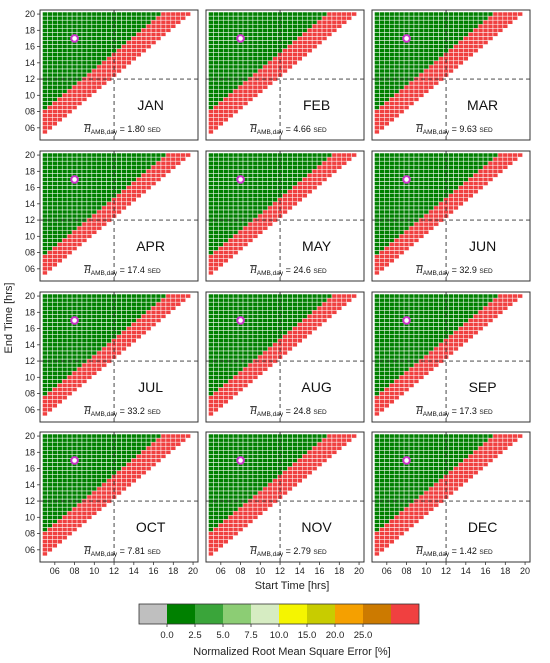 The image size is (550, 663). Describe the element at coordinates (30, 253) in the screenshot. I see `y-tick-label: 08` at that location.